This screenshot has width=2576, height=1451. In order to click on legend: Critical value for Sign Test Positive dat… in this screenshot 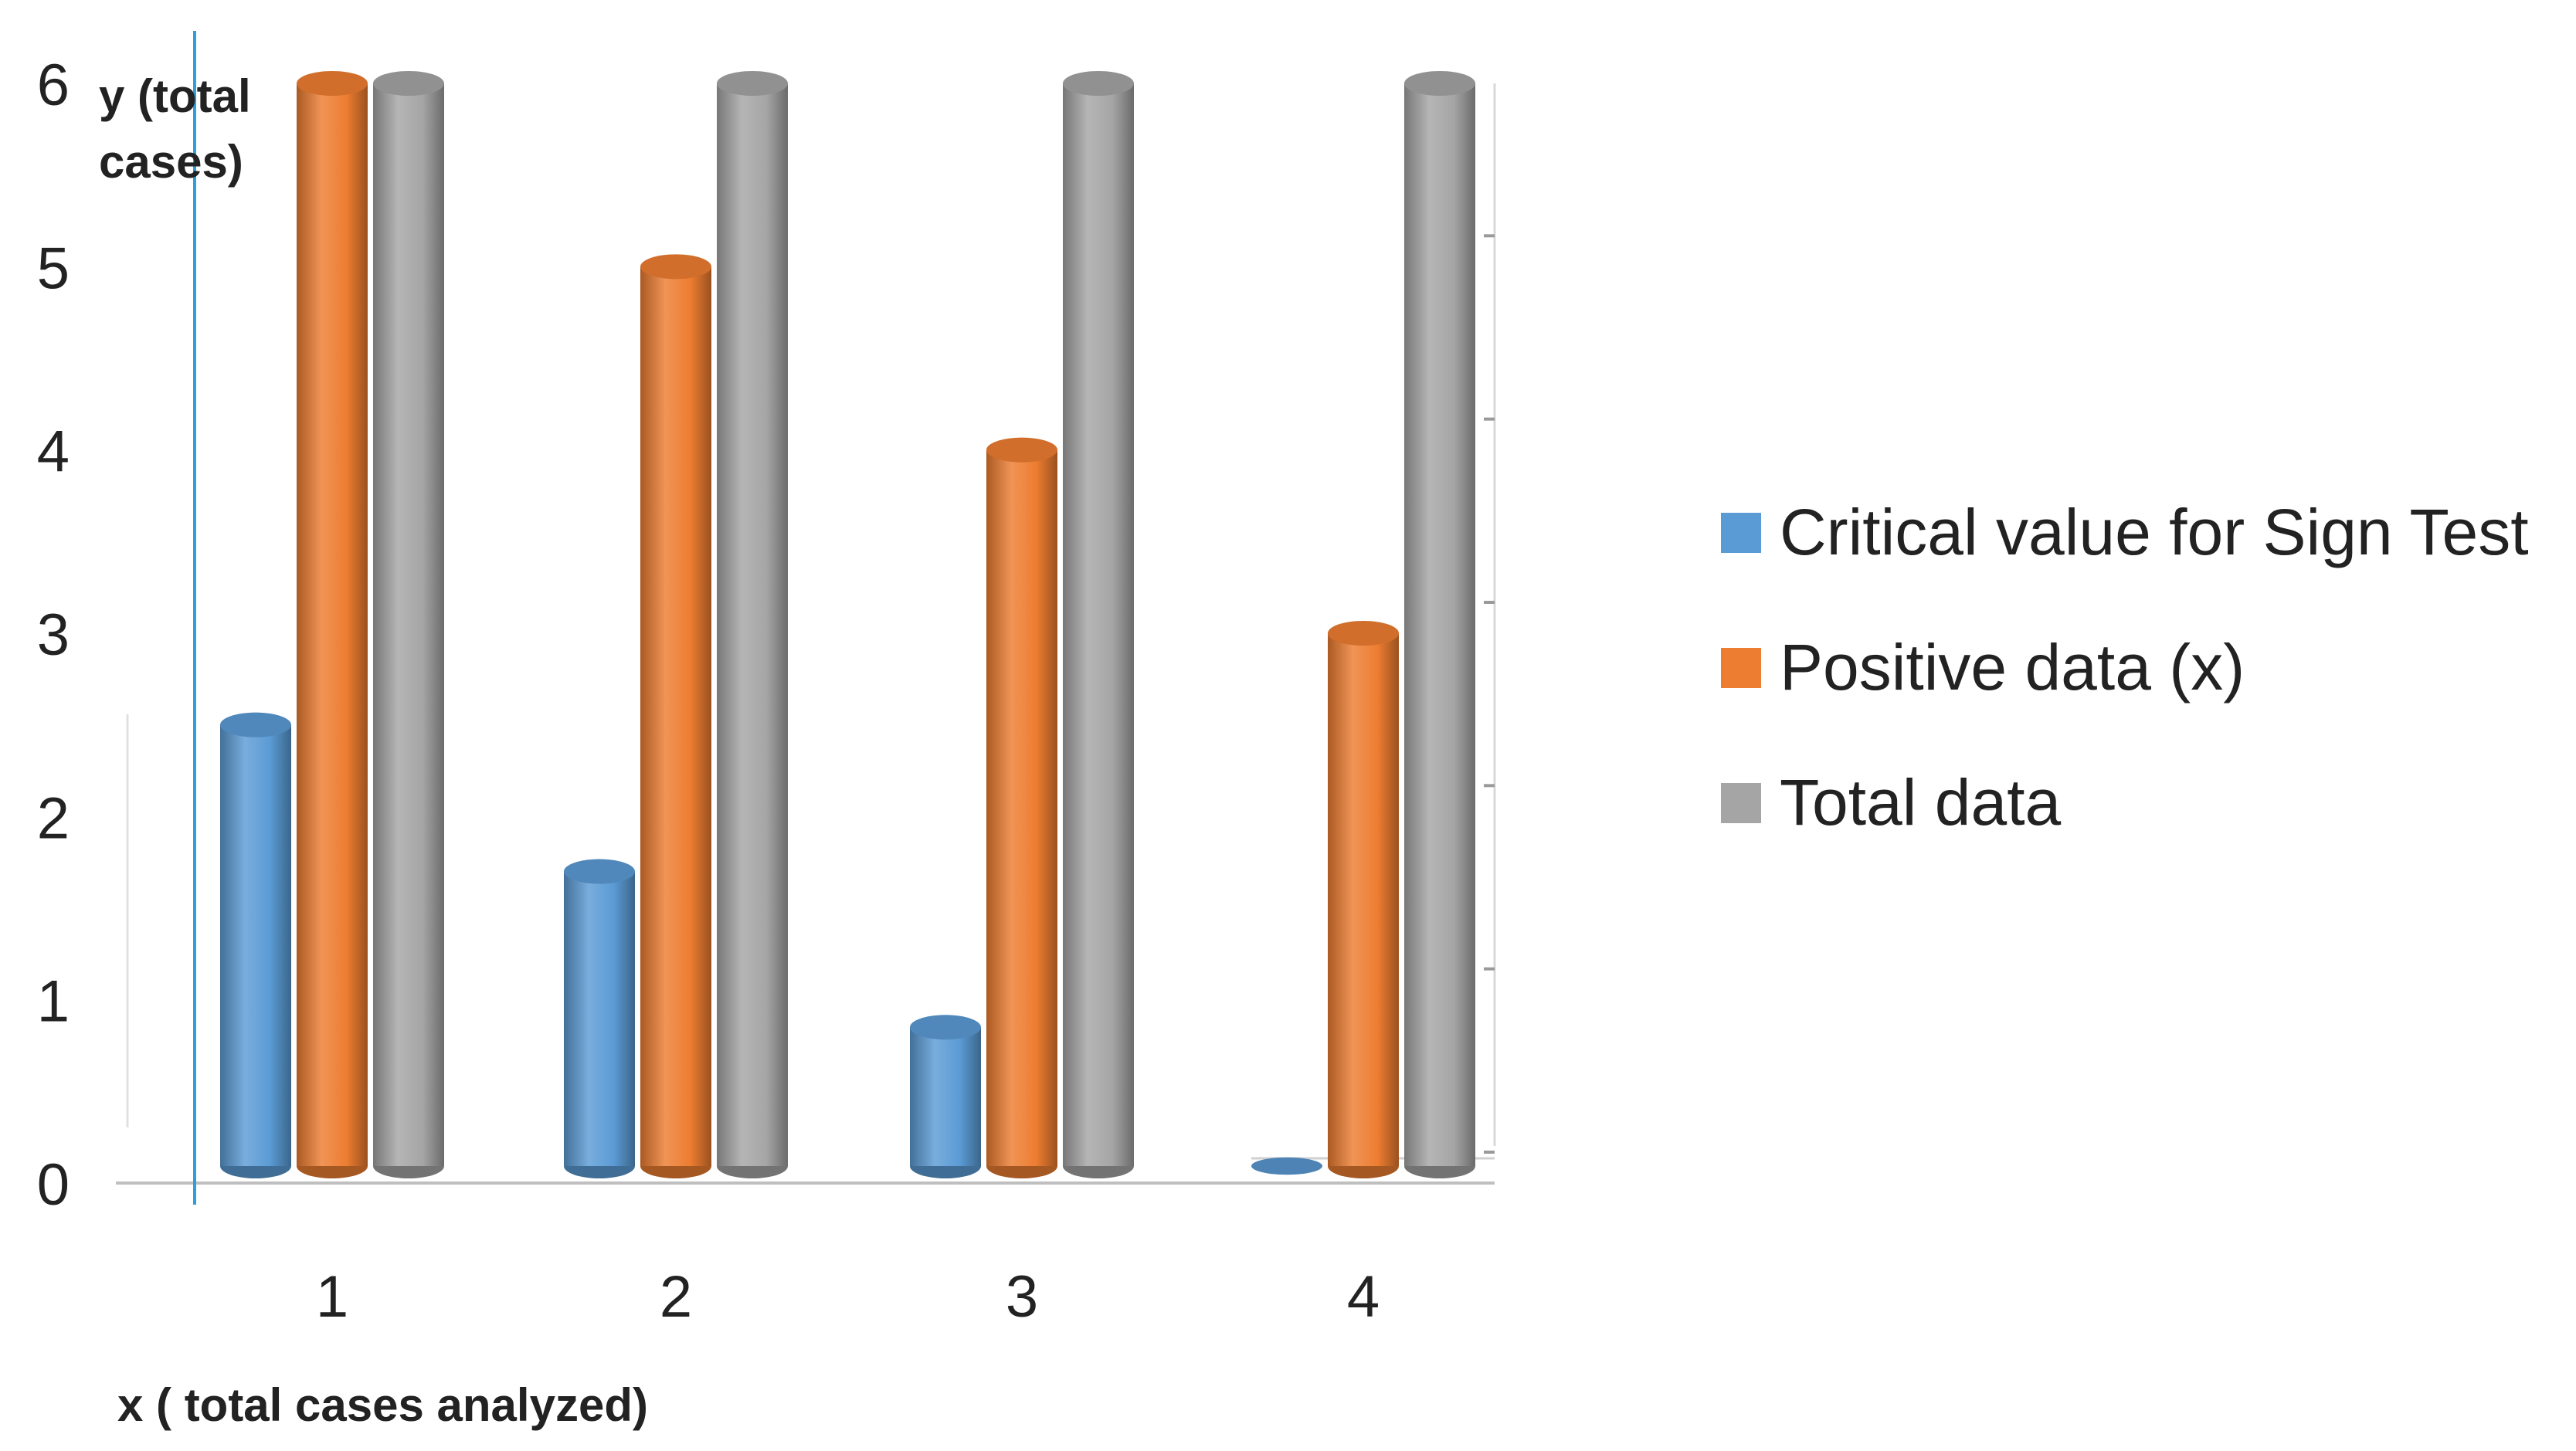, I will do `click(2125, 667)`.